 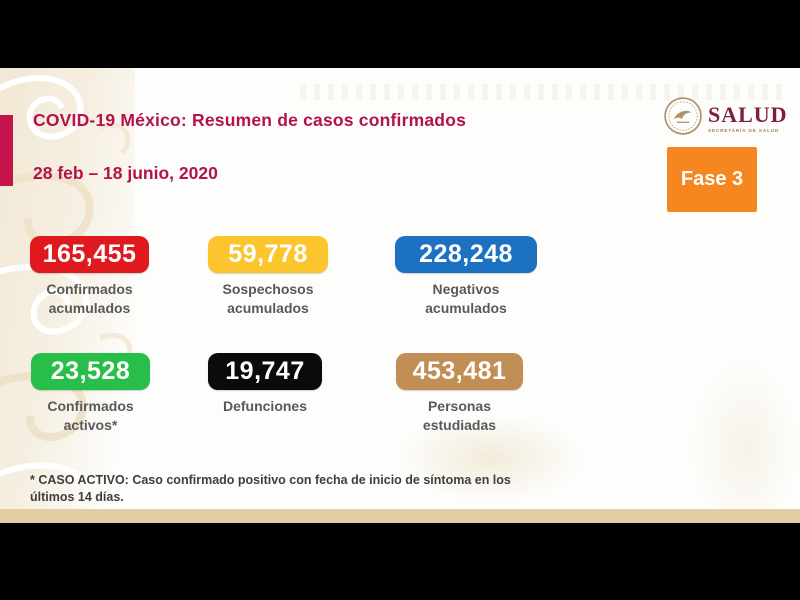 I want to click on stat-label: Defunciones, so click(x=264, y=406).